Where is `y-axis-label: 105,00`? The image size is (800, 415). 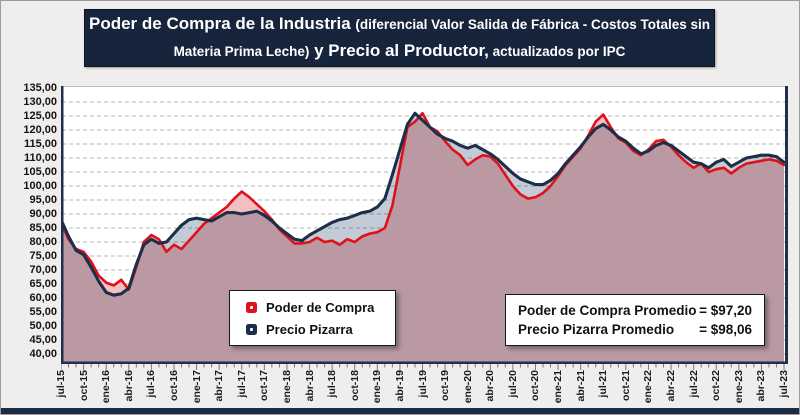
y-axis-label: 105,00 is located at coordinates (40, 171).